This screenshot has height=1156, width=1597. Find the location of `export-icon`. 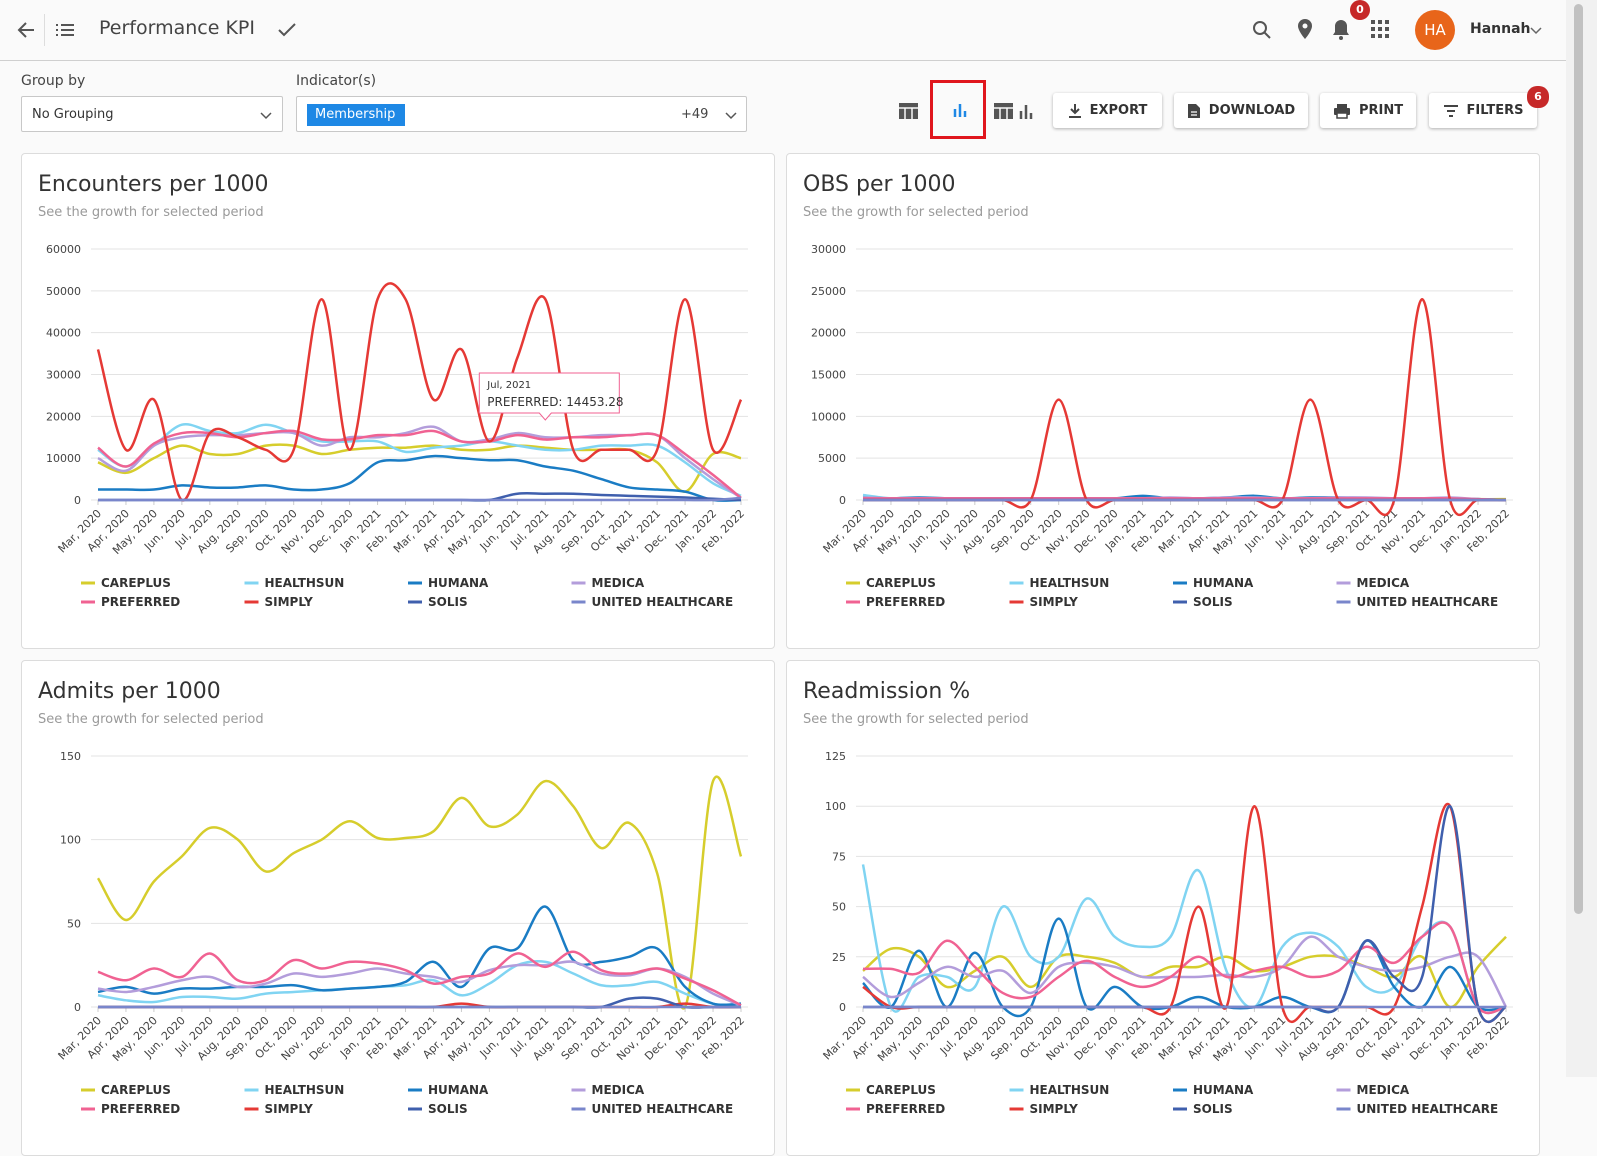

export-icon is located at coordinates (1074, 110).